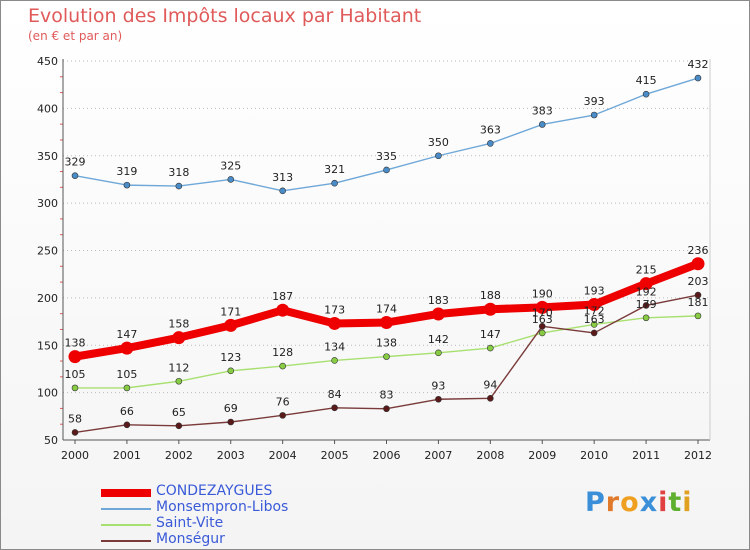 The height and width of the screenshot is (550, 750). I want to click on data-label: 142, so click(438, 339).